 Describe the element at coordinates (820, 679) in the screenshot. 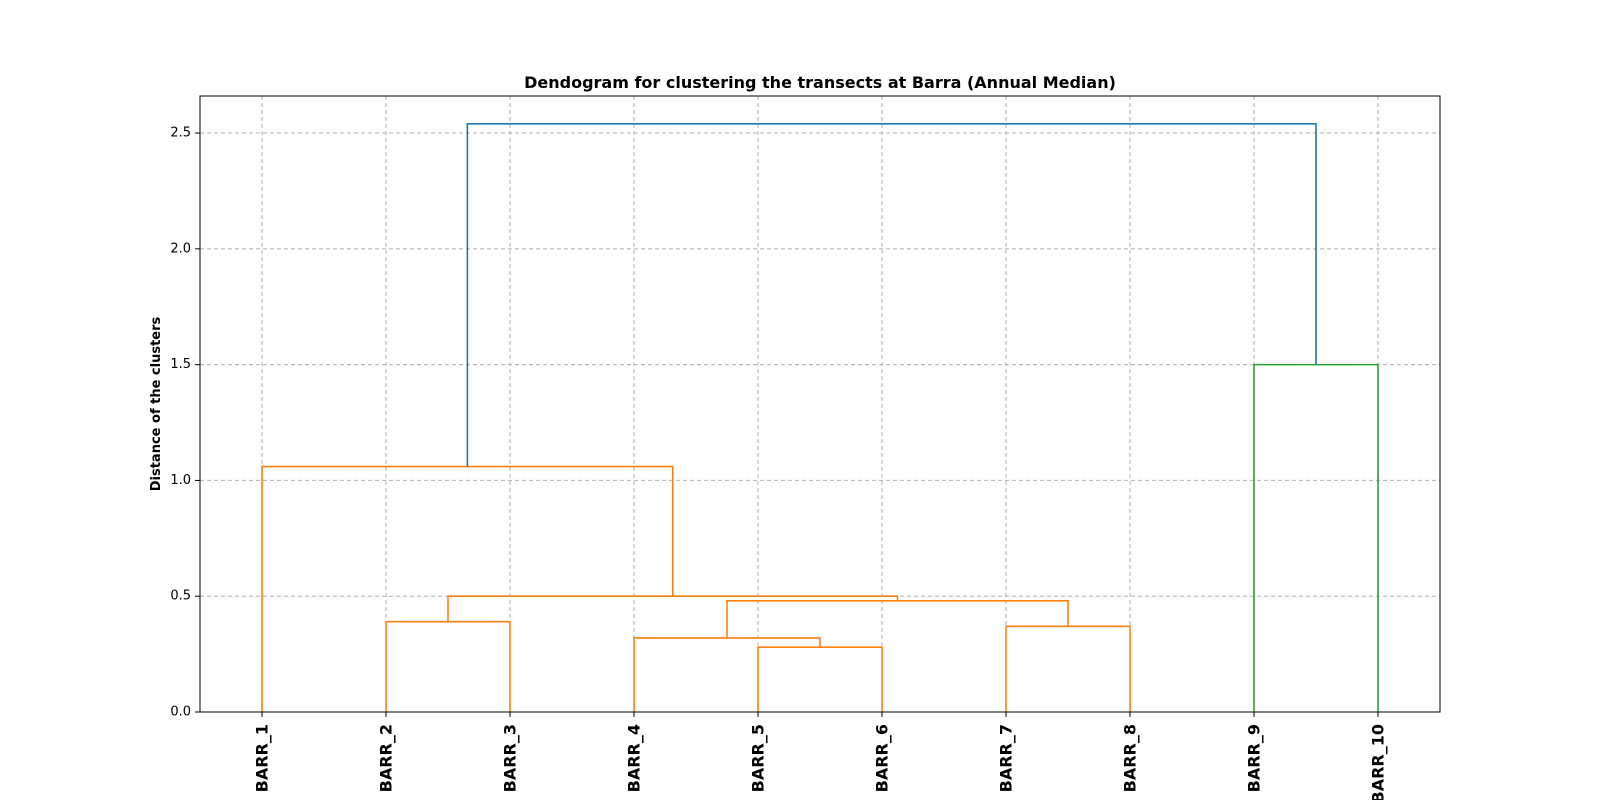

I see `dendrogram-link-m1` at that location.